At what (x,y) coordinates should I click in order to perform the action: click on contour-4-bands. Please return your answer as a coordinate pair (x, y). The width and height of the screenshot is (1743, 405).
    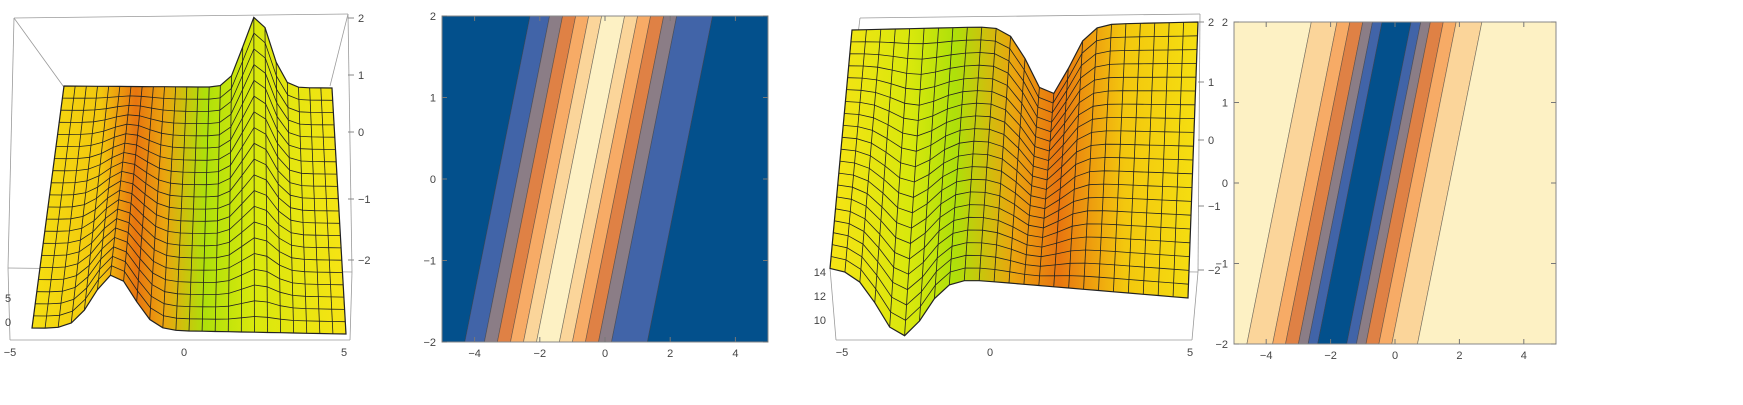
    Looking at the image, I should click on (1395, 183).